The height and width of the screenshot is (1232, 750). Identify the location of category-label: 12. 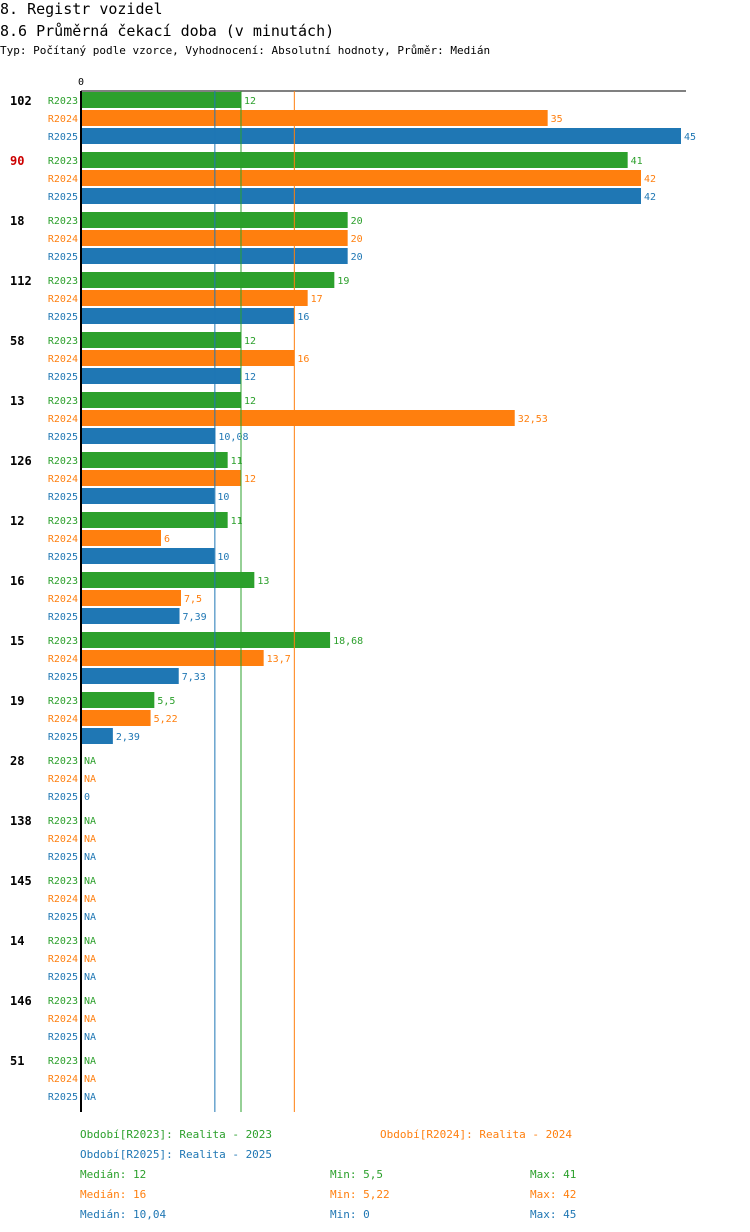
(17, 521).